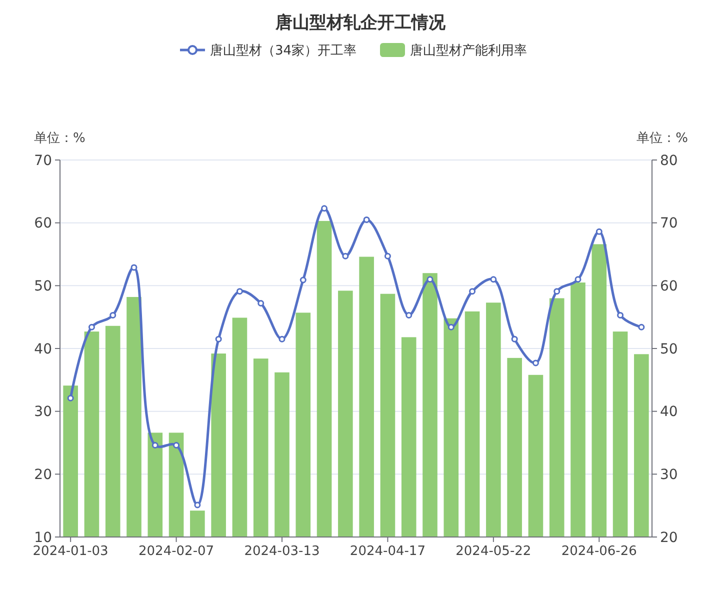  I want to click on x-tick-label: 2024-05-22, so click(494, 551).